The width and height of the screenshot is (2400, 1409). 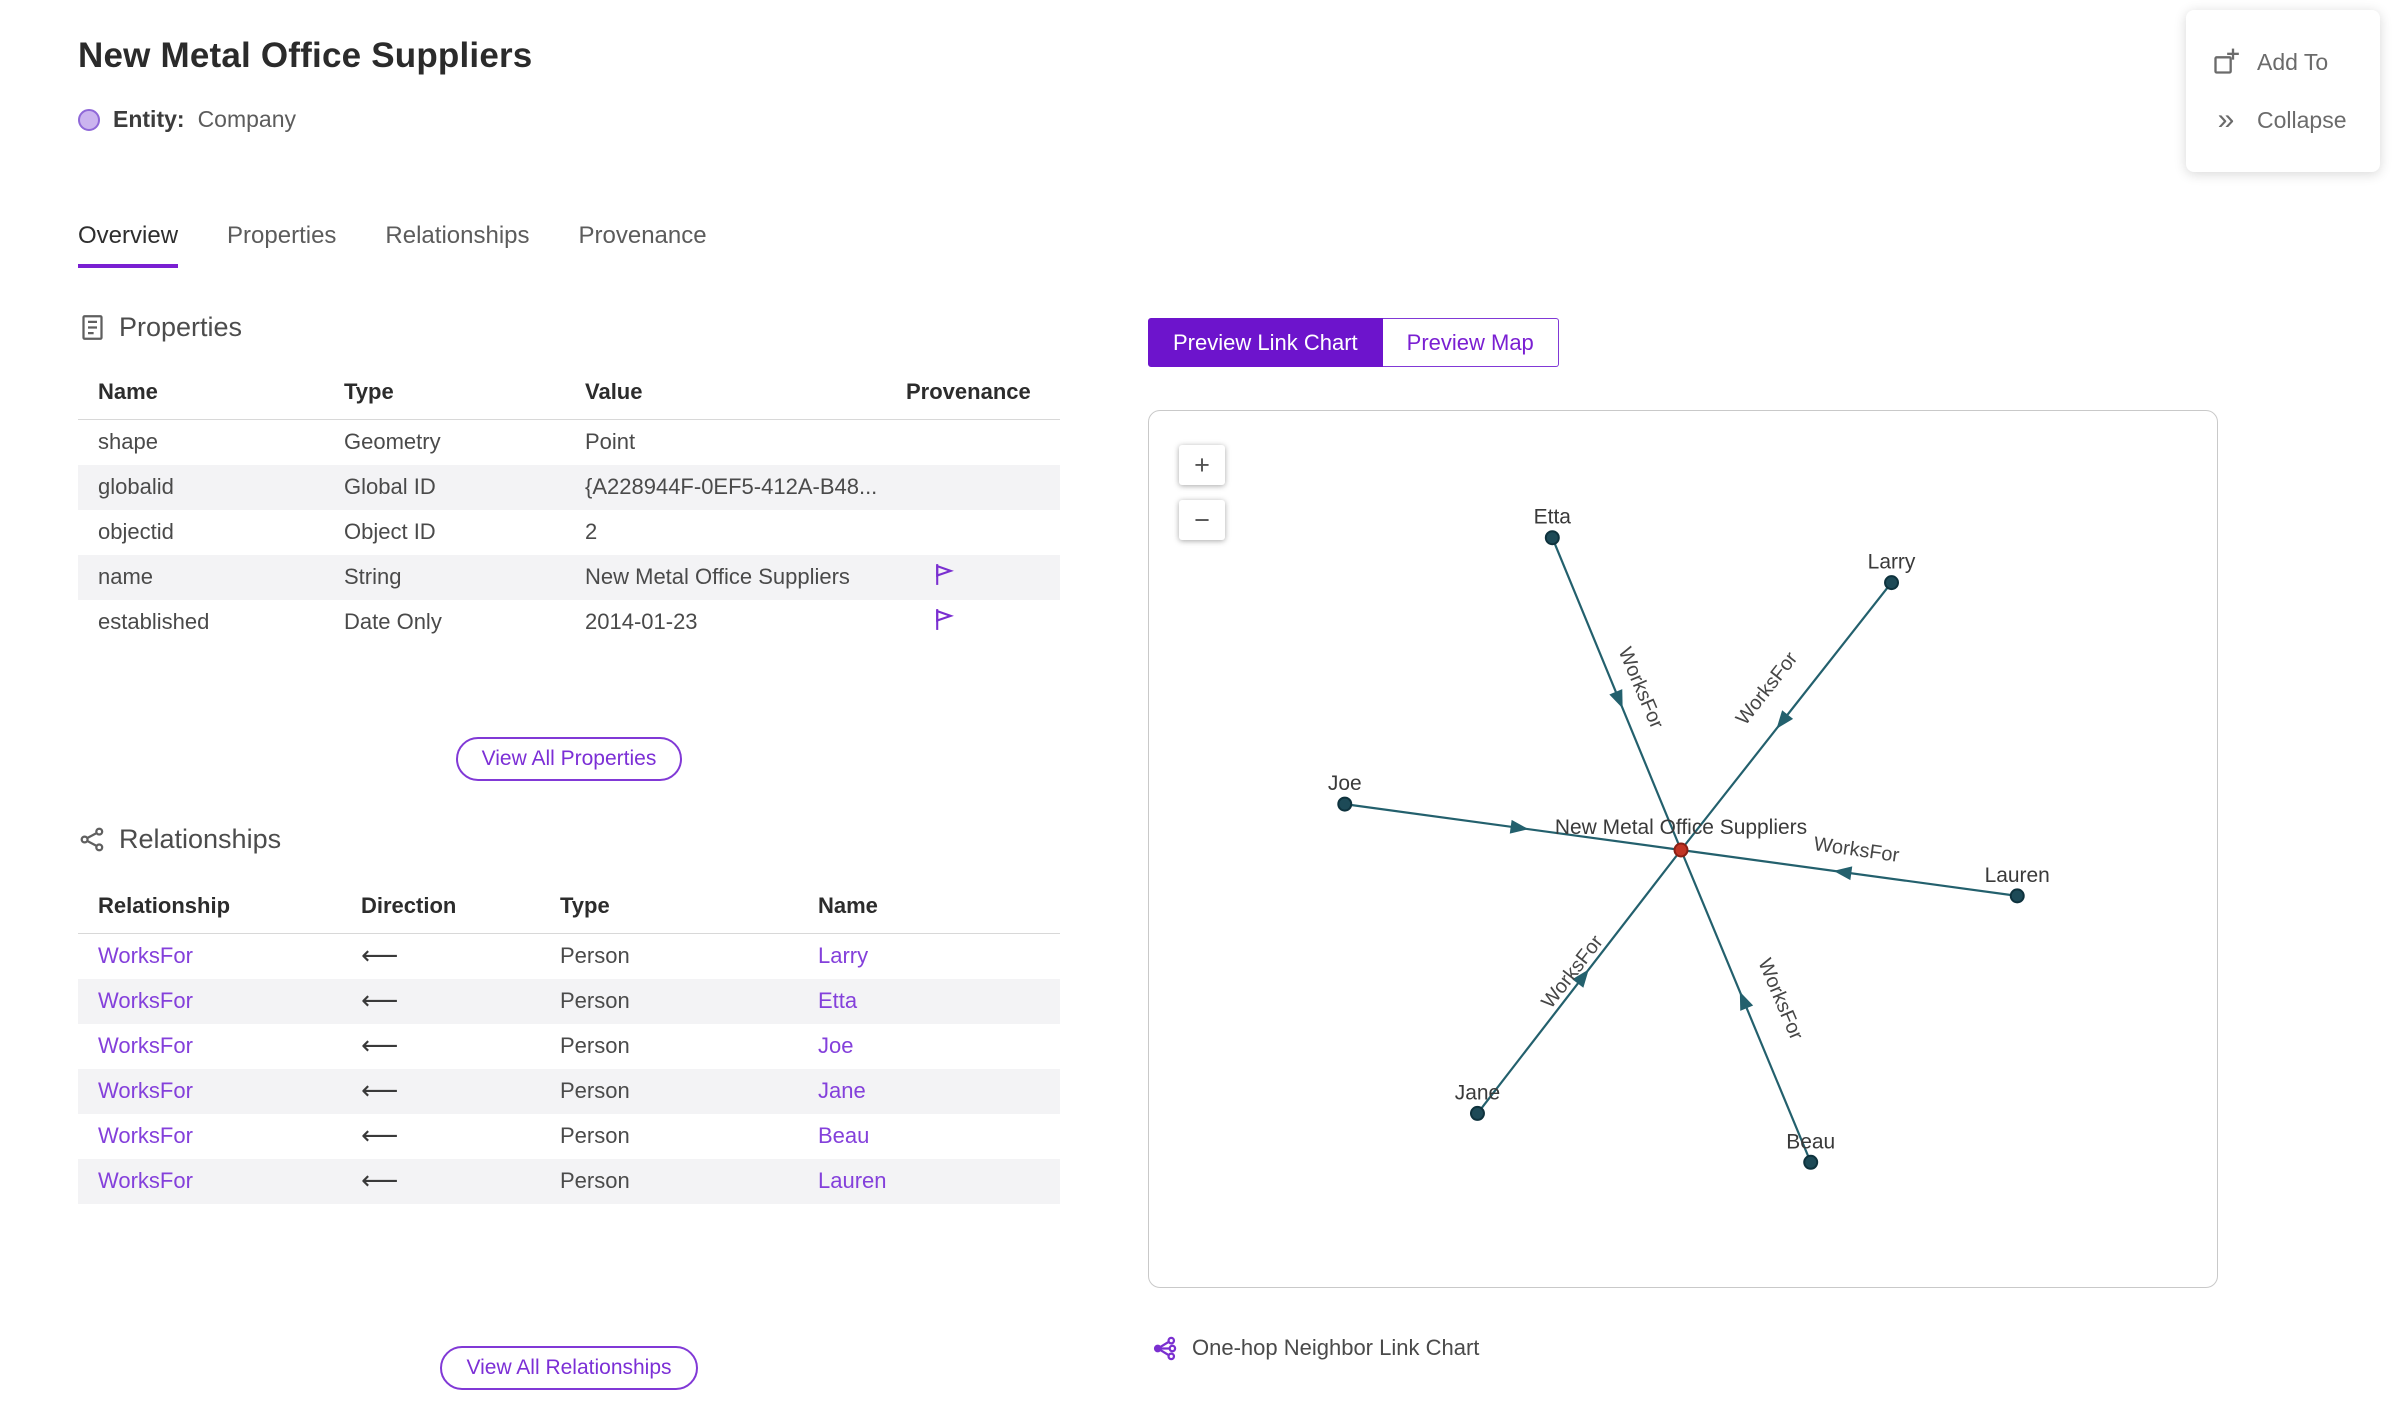 I want to click on prop-name: established, so click(x=154, y=621).